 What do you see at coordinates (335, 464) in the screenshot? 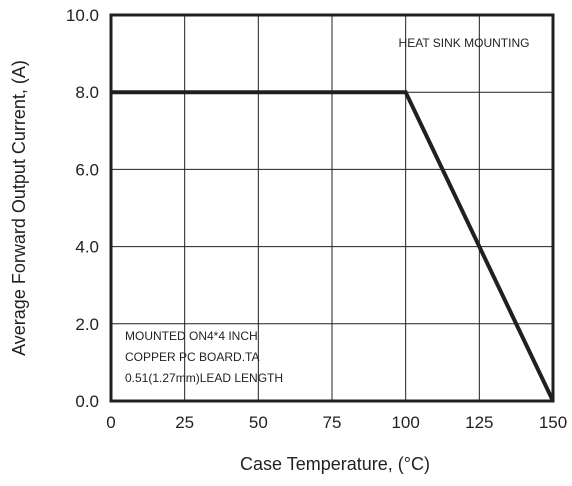
I see `x-axis-label: Case Temperature, (°C)` at bounding box center [335, 464].